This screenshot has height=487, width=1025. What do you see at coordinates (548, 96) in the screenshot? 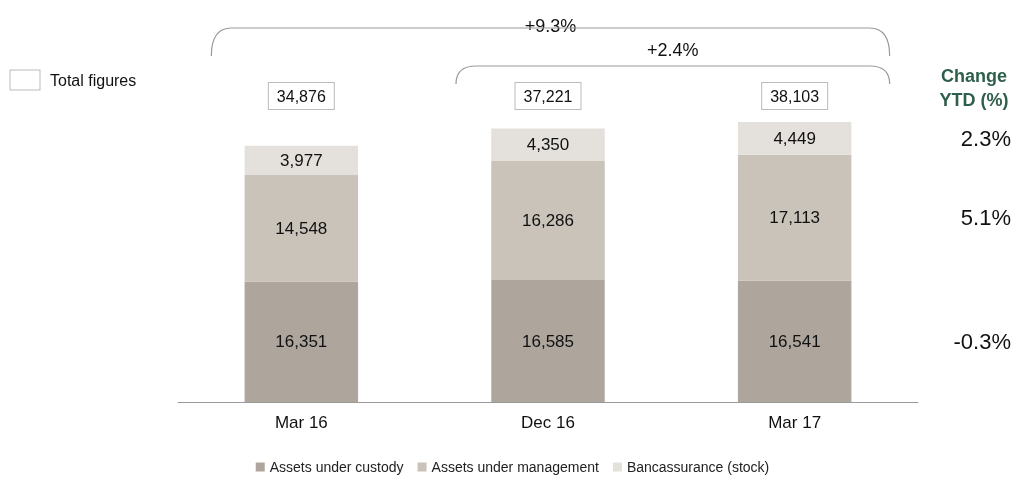
I see `total-label: 37,221` at bounding box center [548, 96].